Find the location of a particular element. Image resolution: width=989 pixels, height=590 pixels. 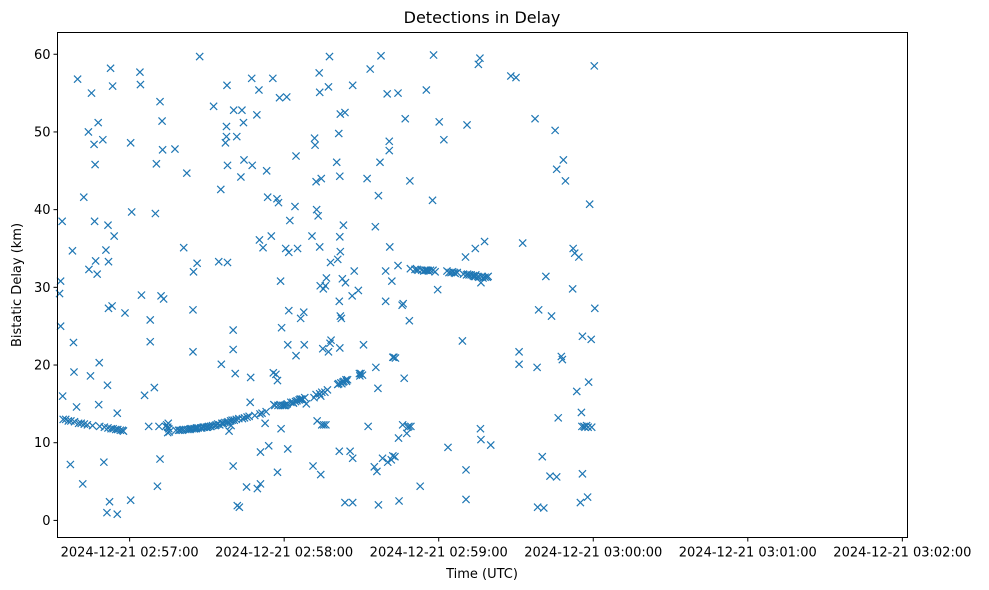

y-tick-label: 0 is located at coordinates (46, 521).